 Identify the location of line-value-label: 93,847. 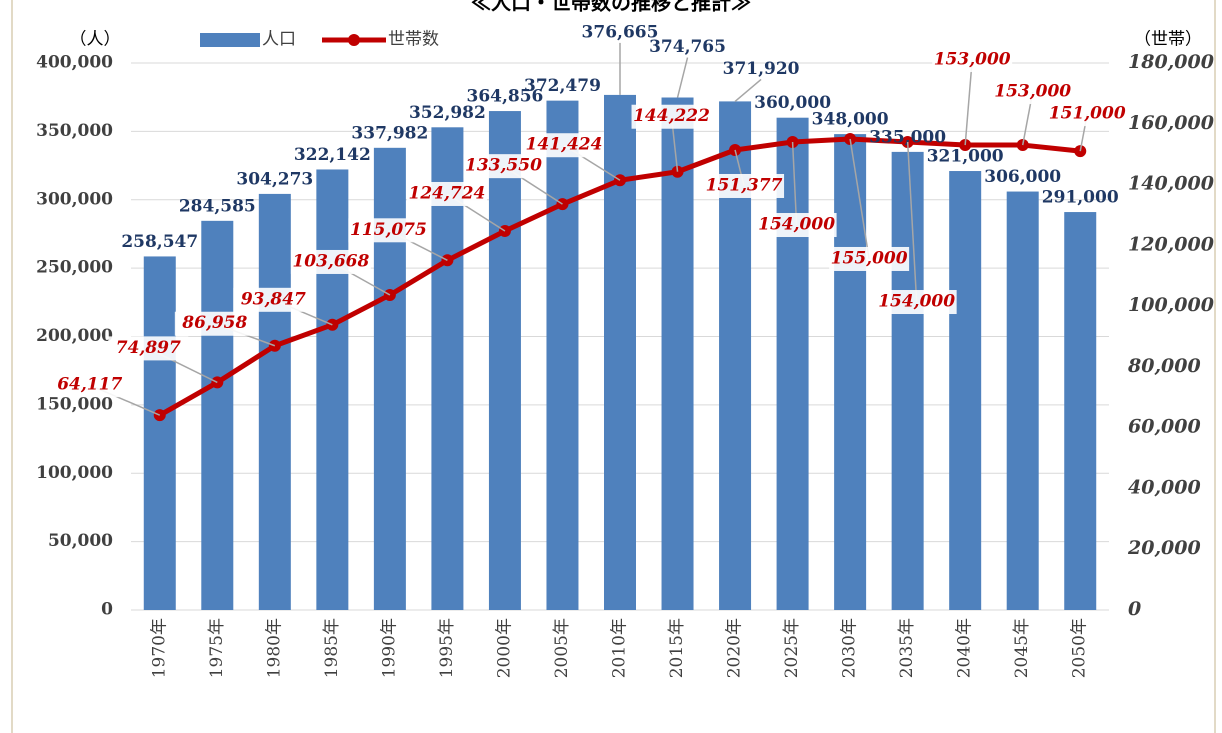
(273, 299).